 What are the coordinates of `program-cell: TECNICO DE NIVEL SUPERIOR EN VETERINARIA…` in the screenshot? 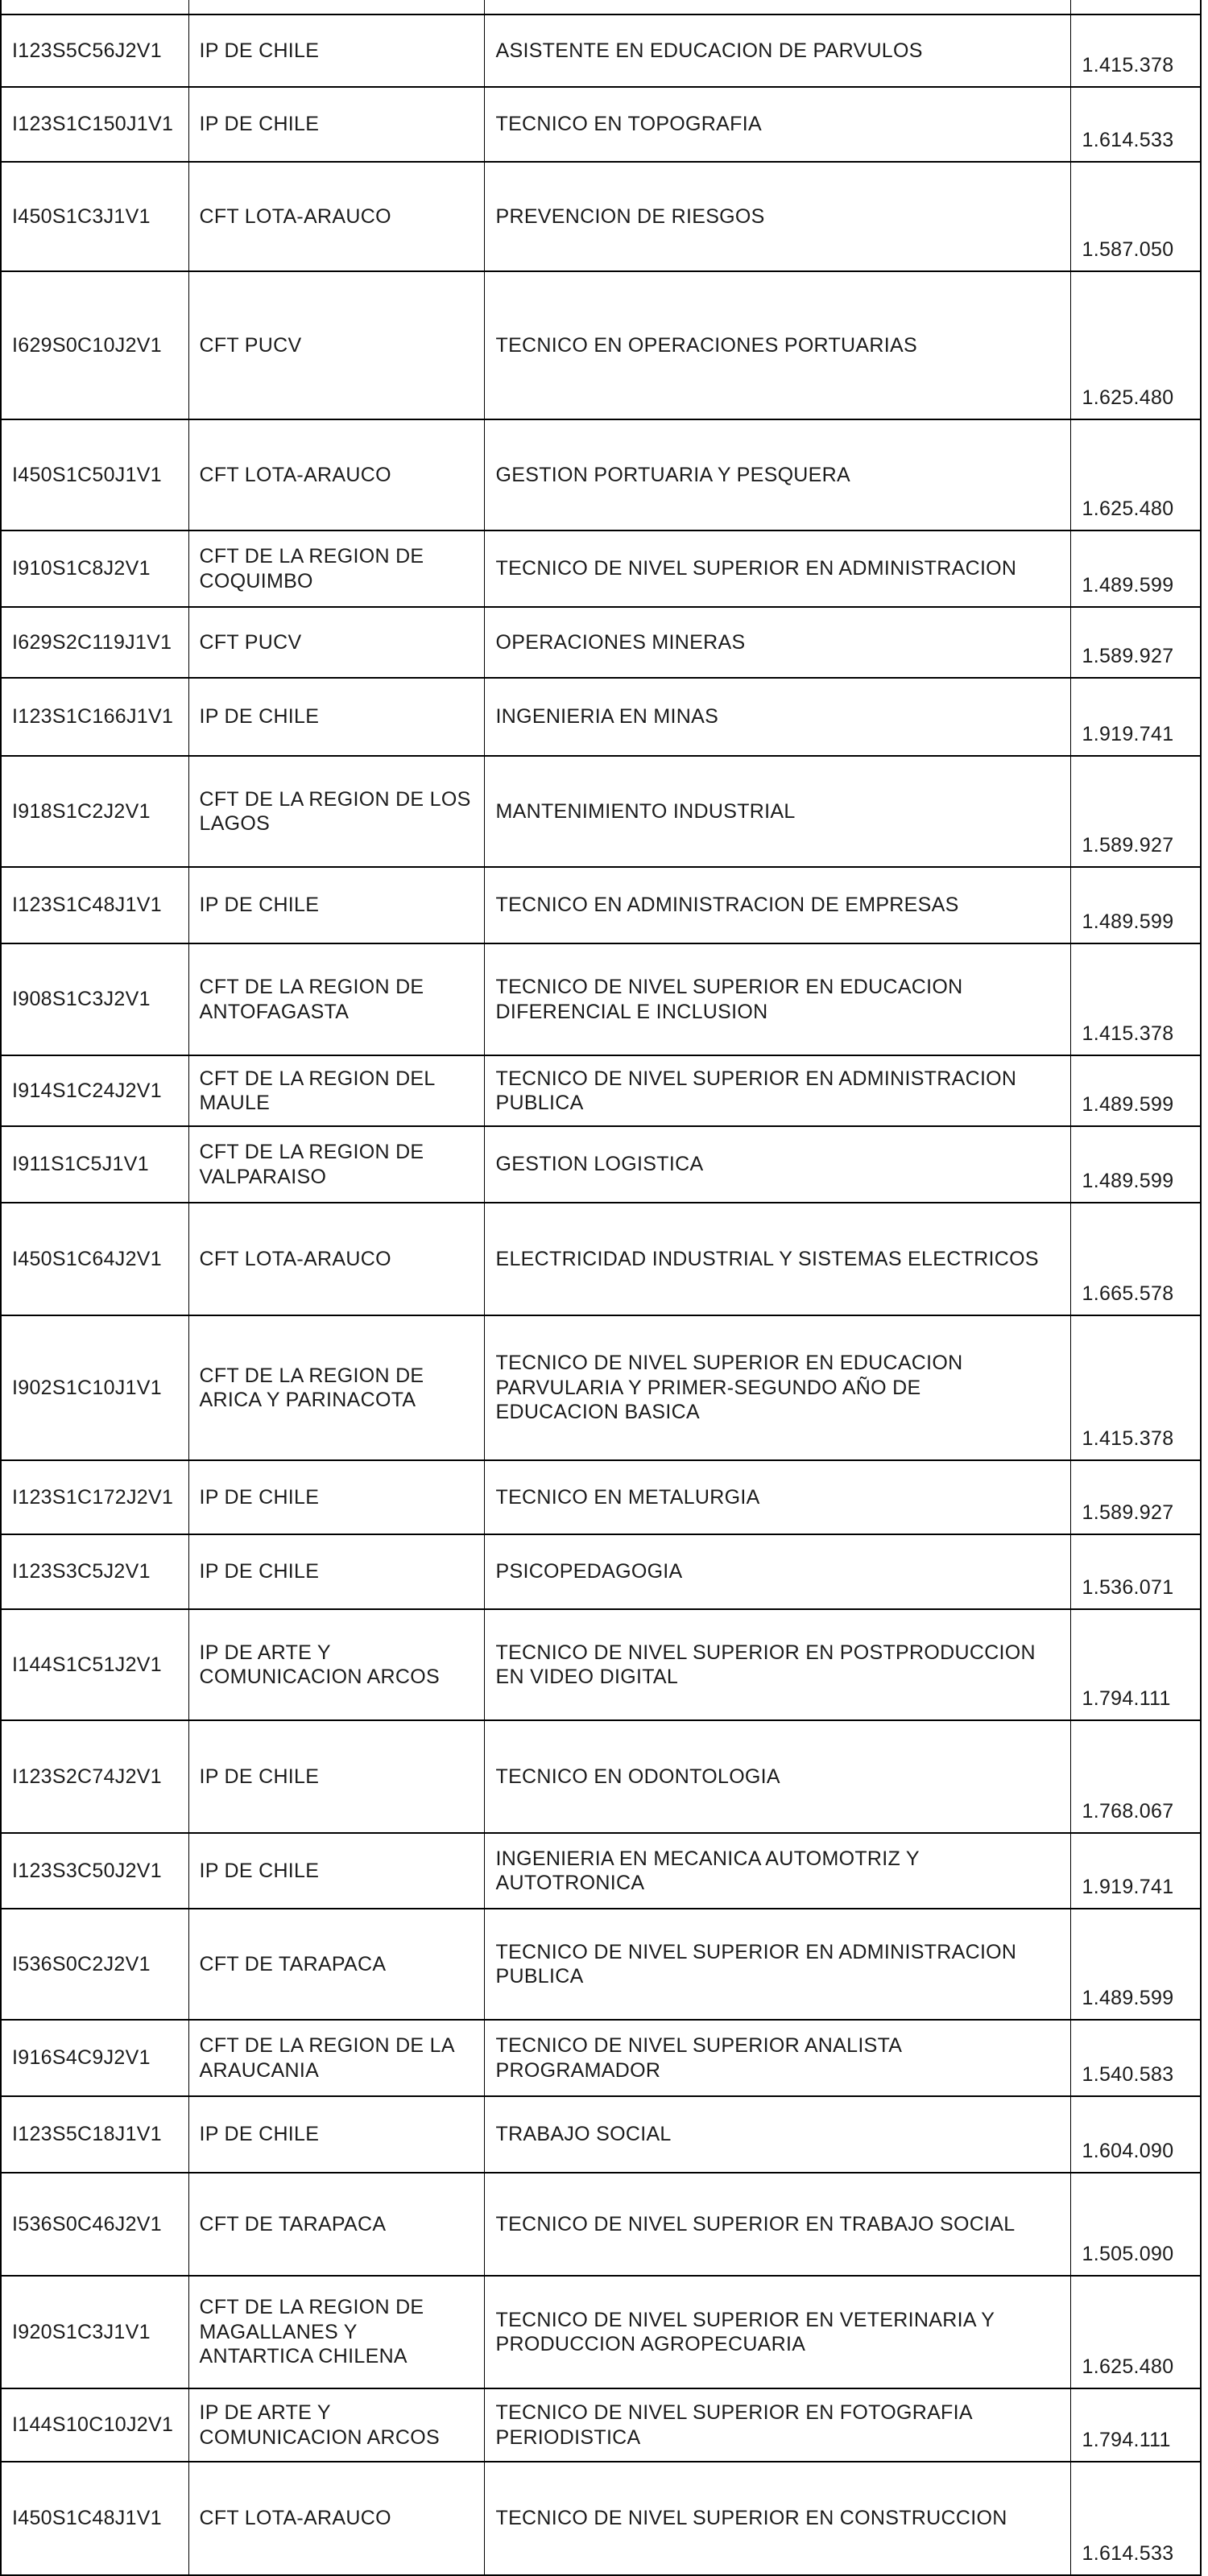 It's located at (777, 2332).